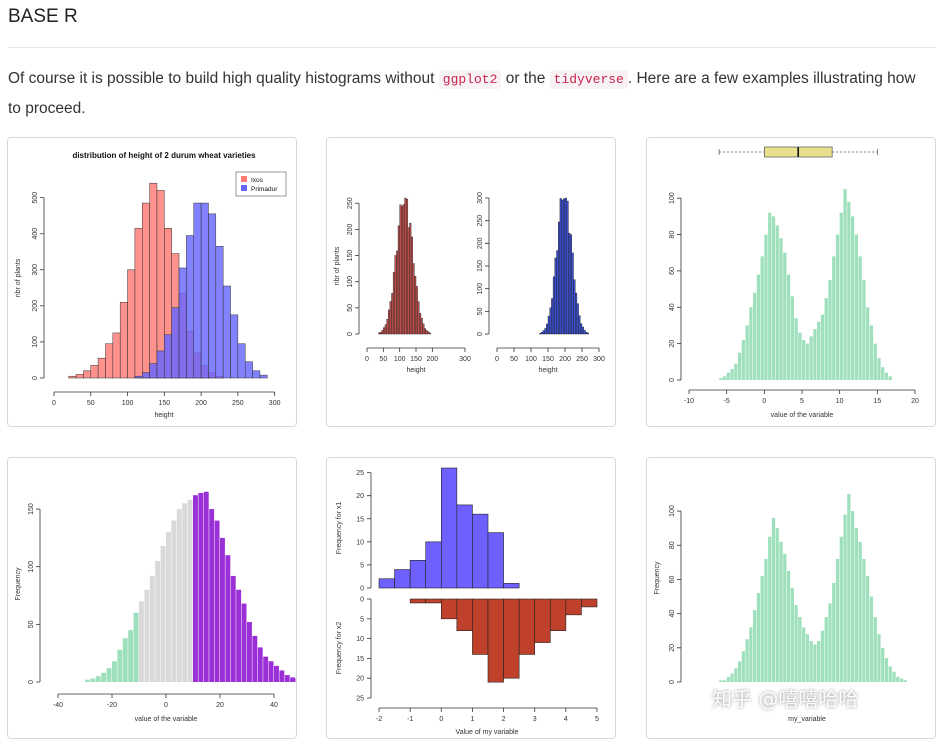 This screenshot has height=739, width=939. What do you see at coordinates (166, 705) in the screenshot?
I see `x-tick-label: 0` at bounding box center [166, 705].